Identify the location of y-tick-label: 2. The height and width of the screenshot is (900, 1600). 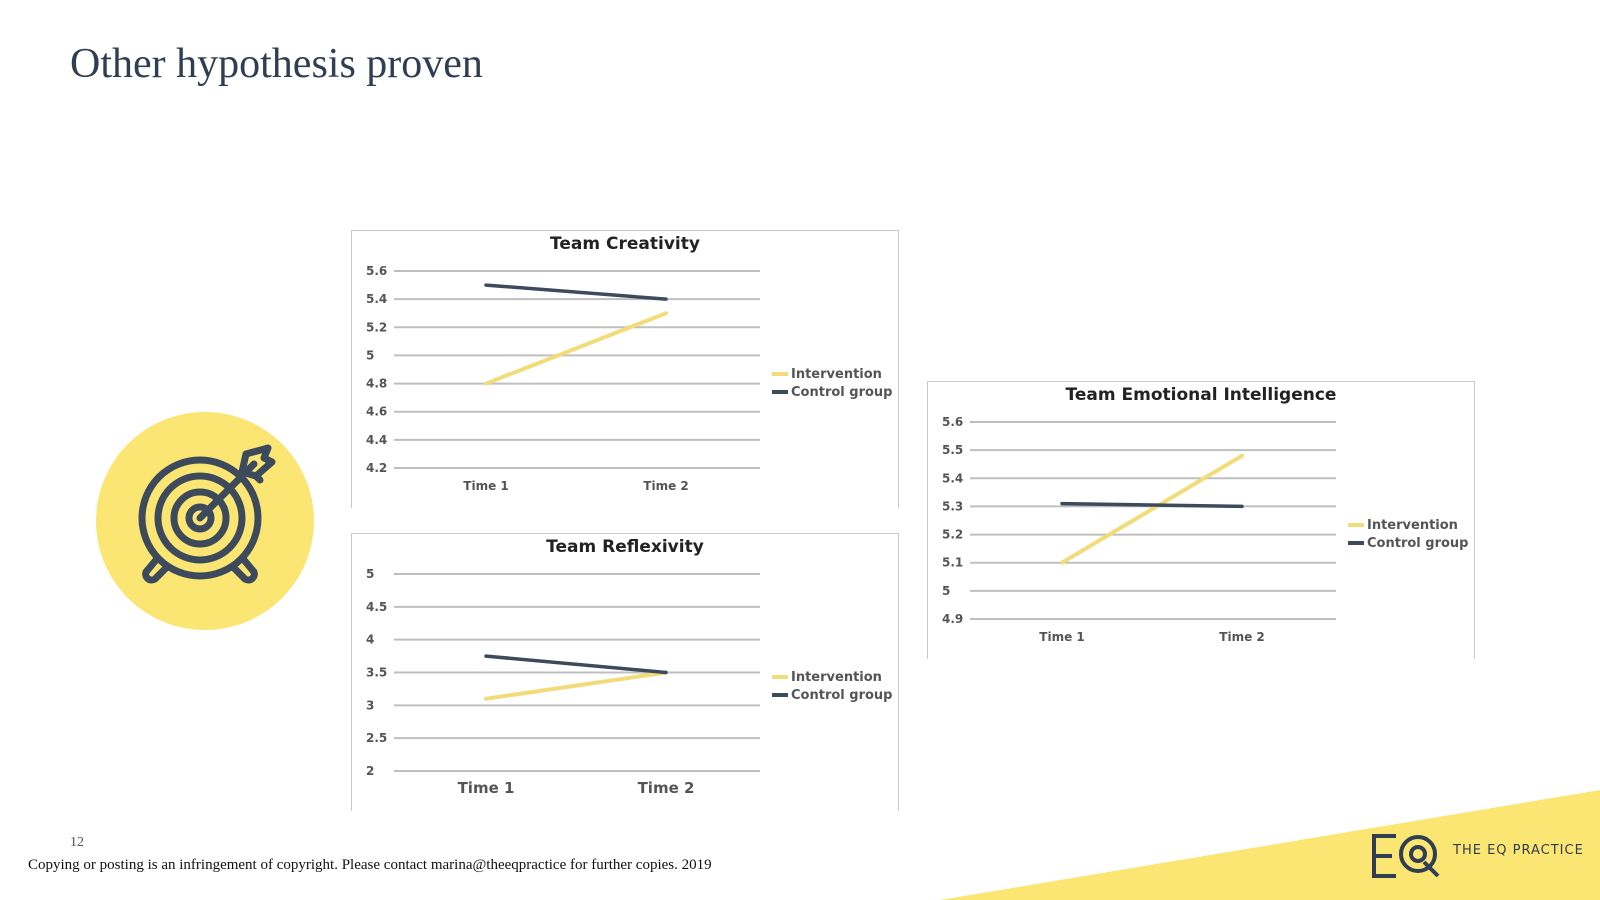
(370, 771).